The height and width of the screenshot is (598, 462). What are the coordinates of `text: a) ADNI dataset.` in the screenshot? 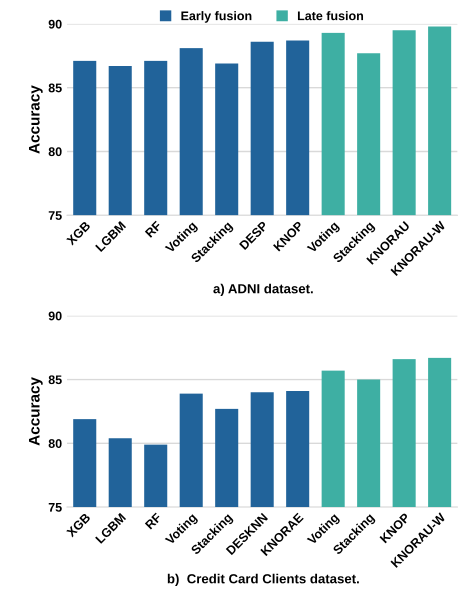 It's located at (263, 290).